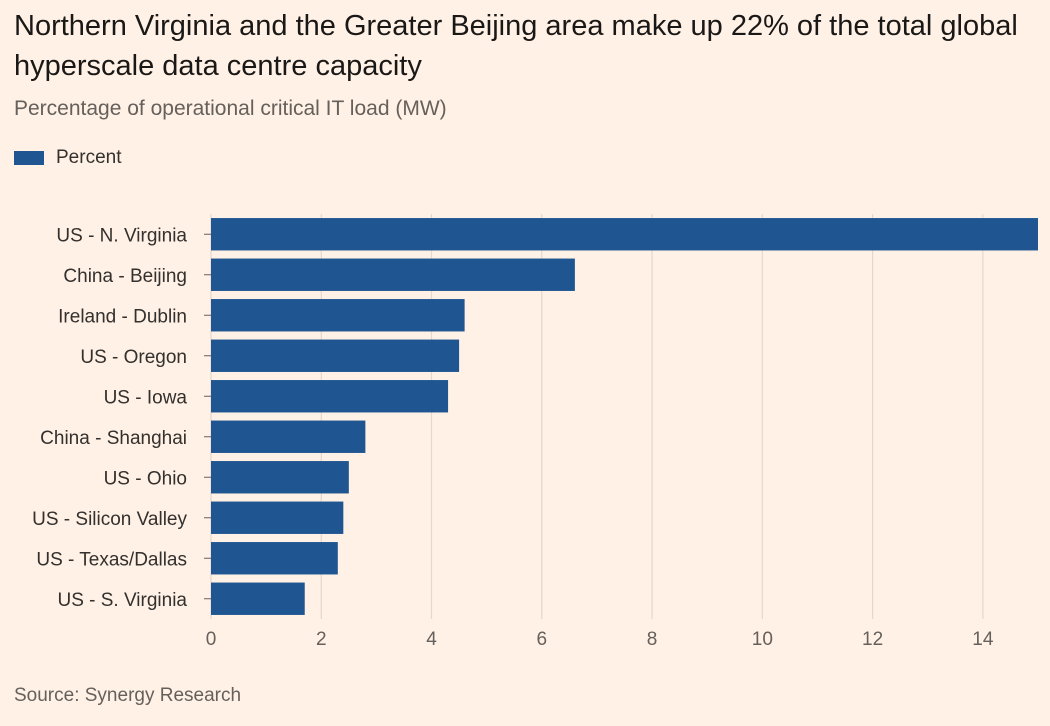 The width and height of the screenshot is (1050, 726). Describe the element at coordinates (146, 397) in the screenshot. I see `category-label: US - Iowa` at that location.